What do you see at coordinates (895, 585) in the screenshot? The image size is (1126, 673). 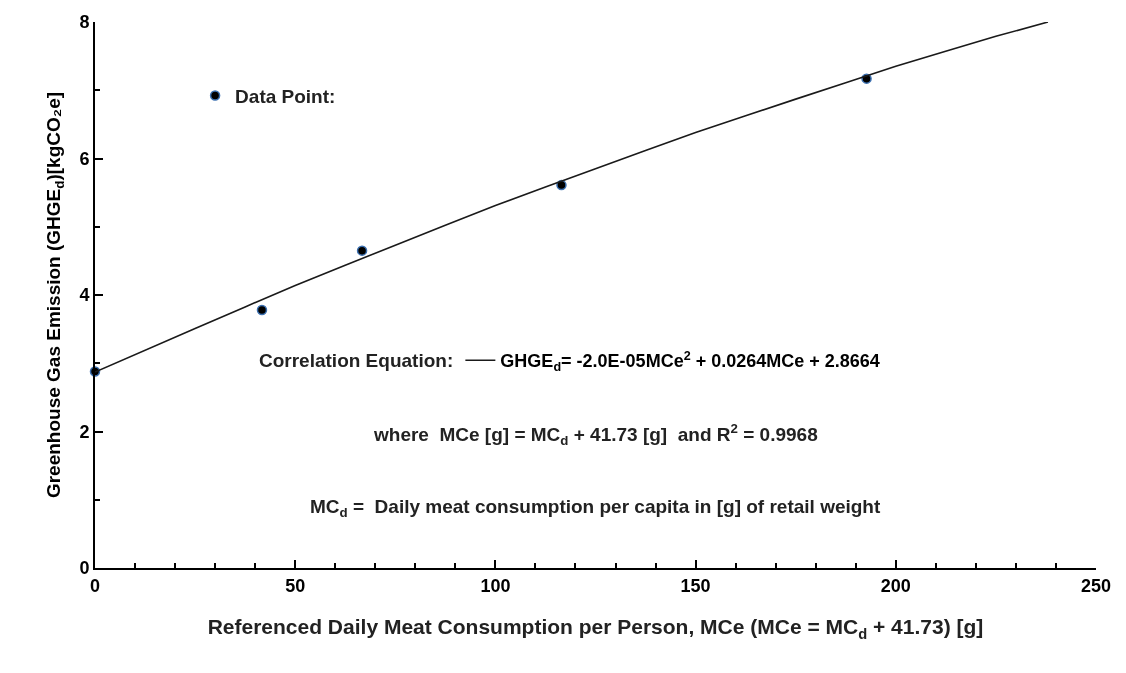 I see `x-tick-label: 200` at bounding box center [895, 585].